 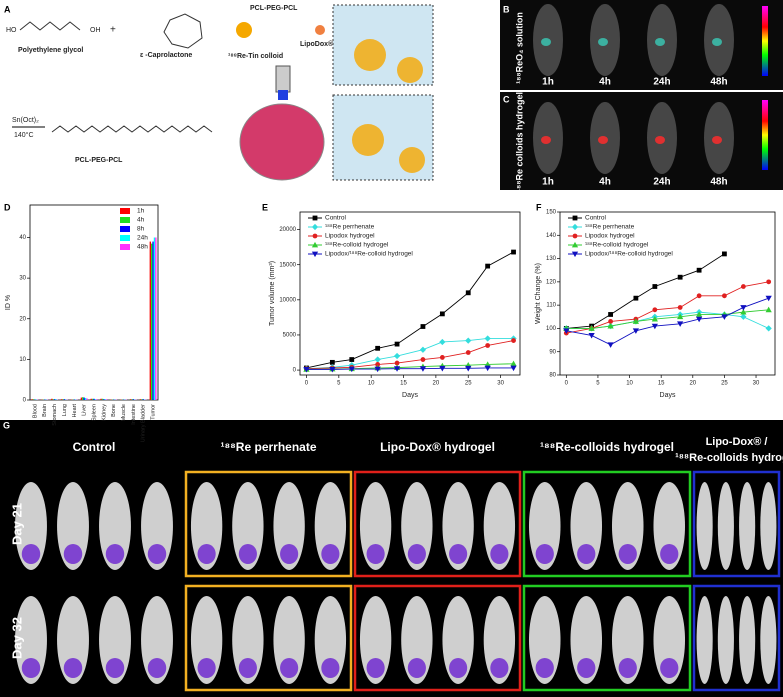 I want to click on legend-swatch, so click(x=125, y=247).